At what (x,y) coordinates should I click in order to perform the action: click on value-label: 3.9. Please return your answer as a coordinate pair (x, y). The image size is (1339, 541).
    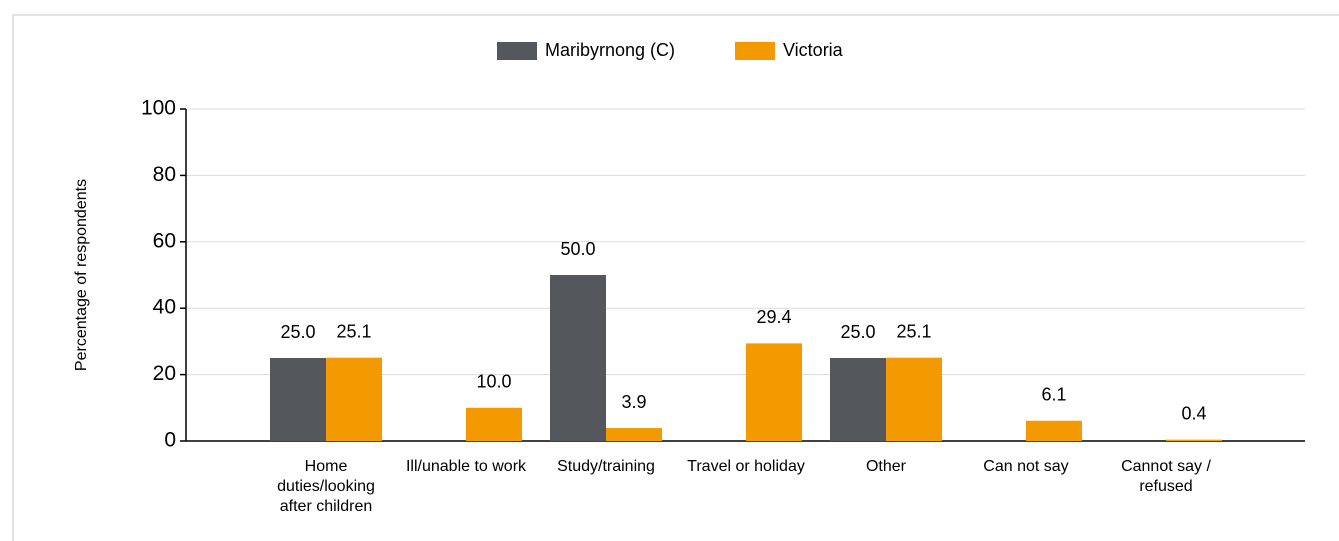
    Looking at the image, I should click on (633, 402).